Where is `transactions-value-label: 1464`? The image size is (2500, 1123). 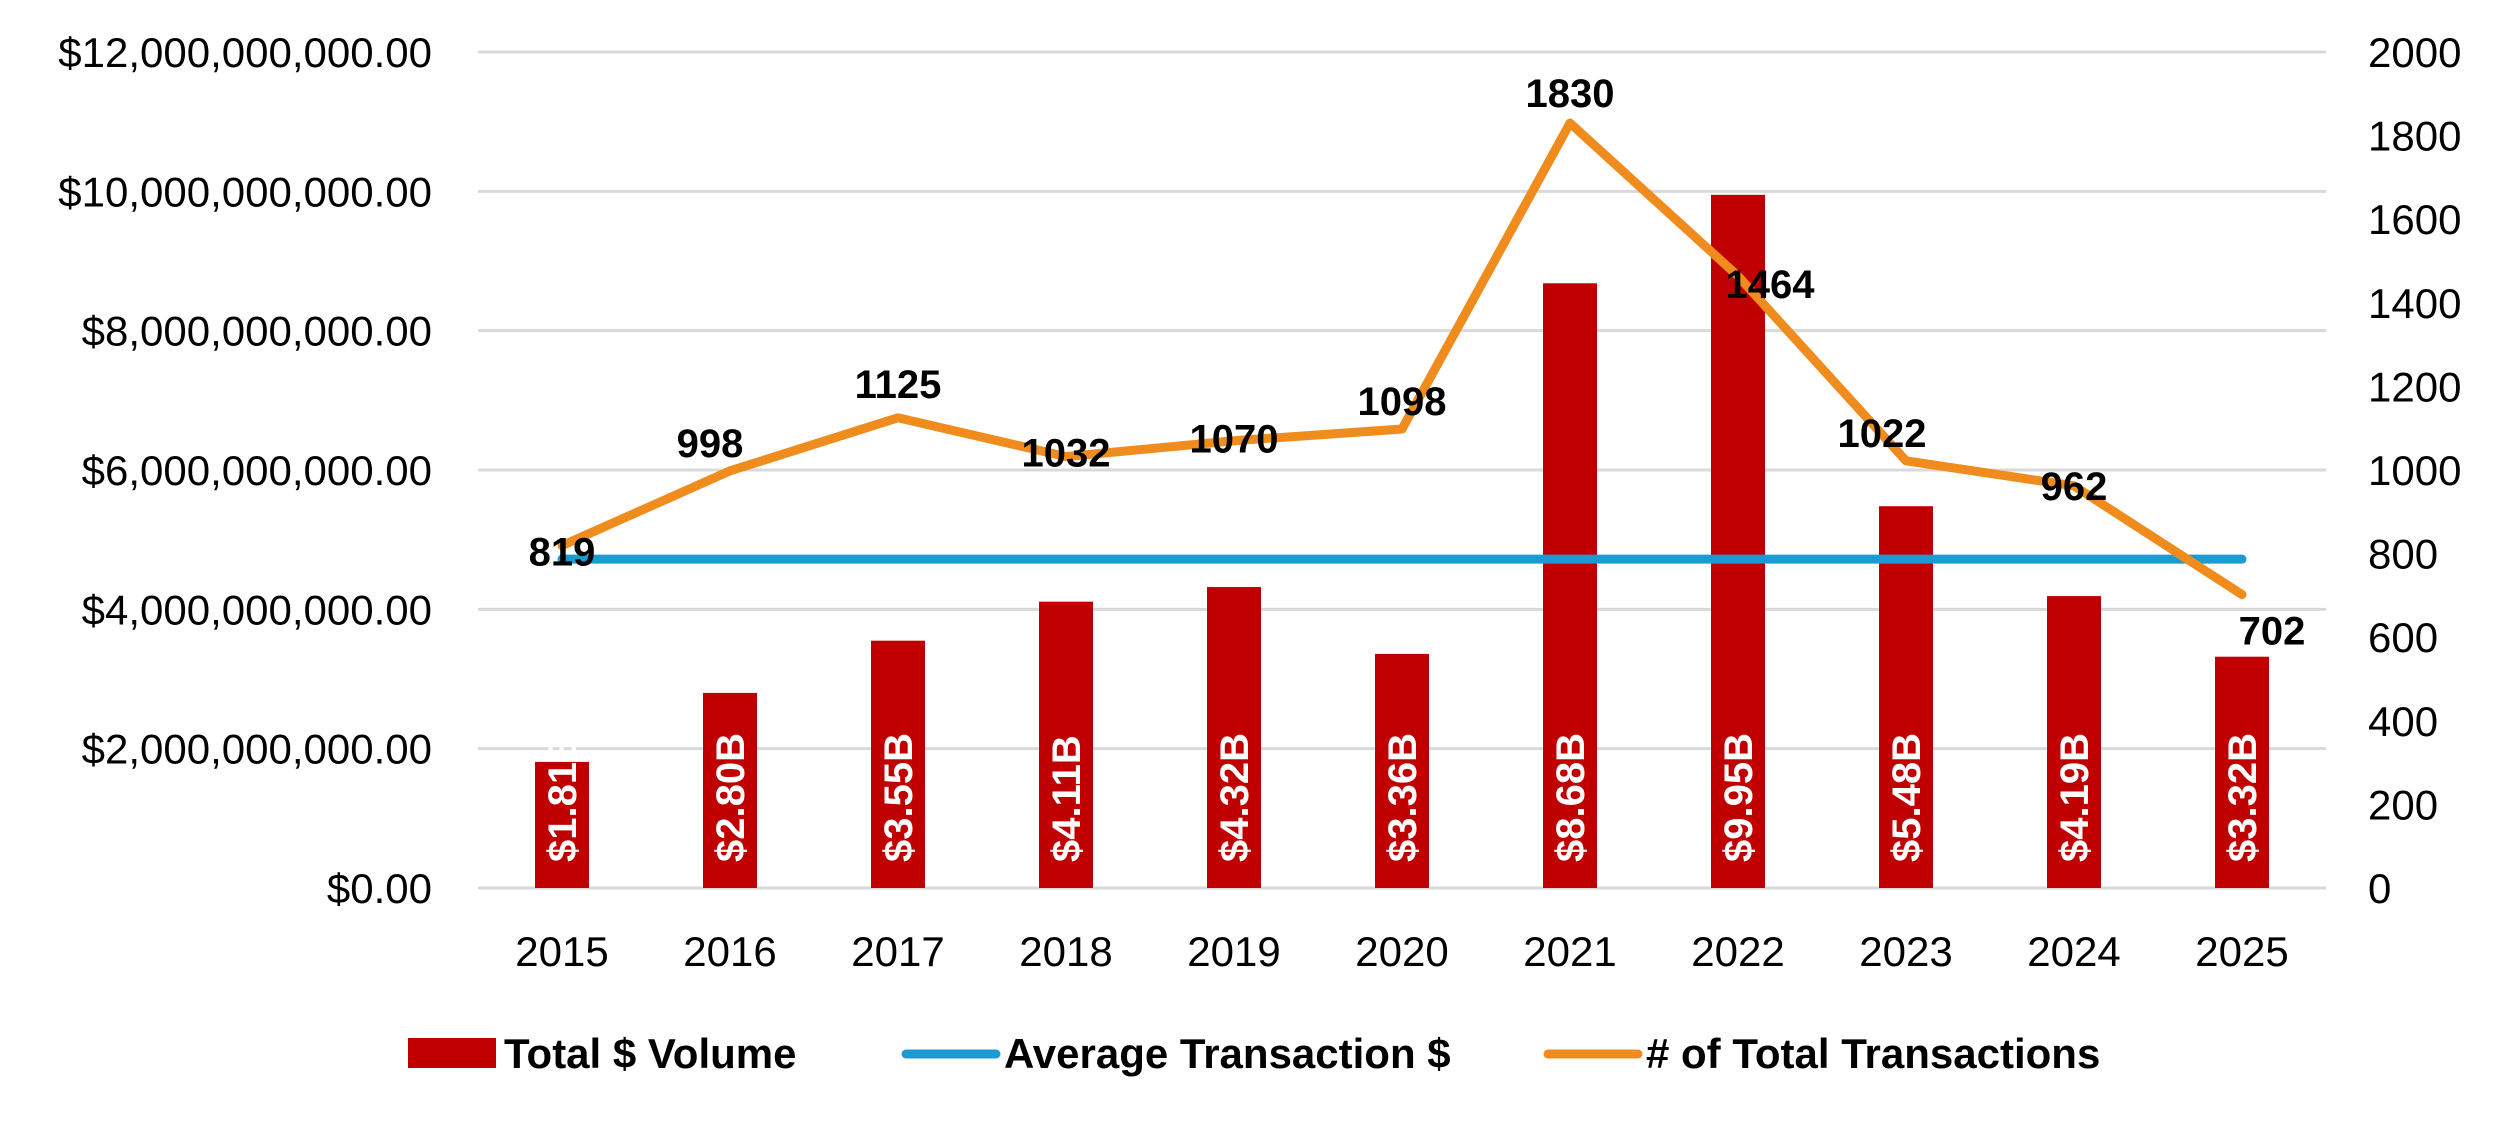
transactions-value-label: 1464 is located at coordinates (1771, 285).